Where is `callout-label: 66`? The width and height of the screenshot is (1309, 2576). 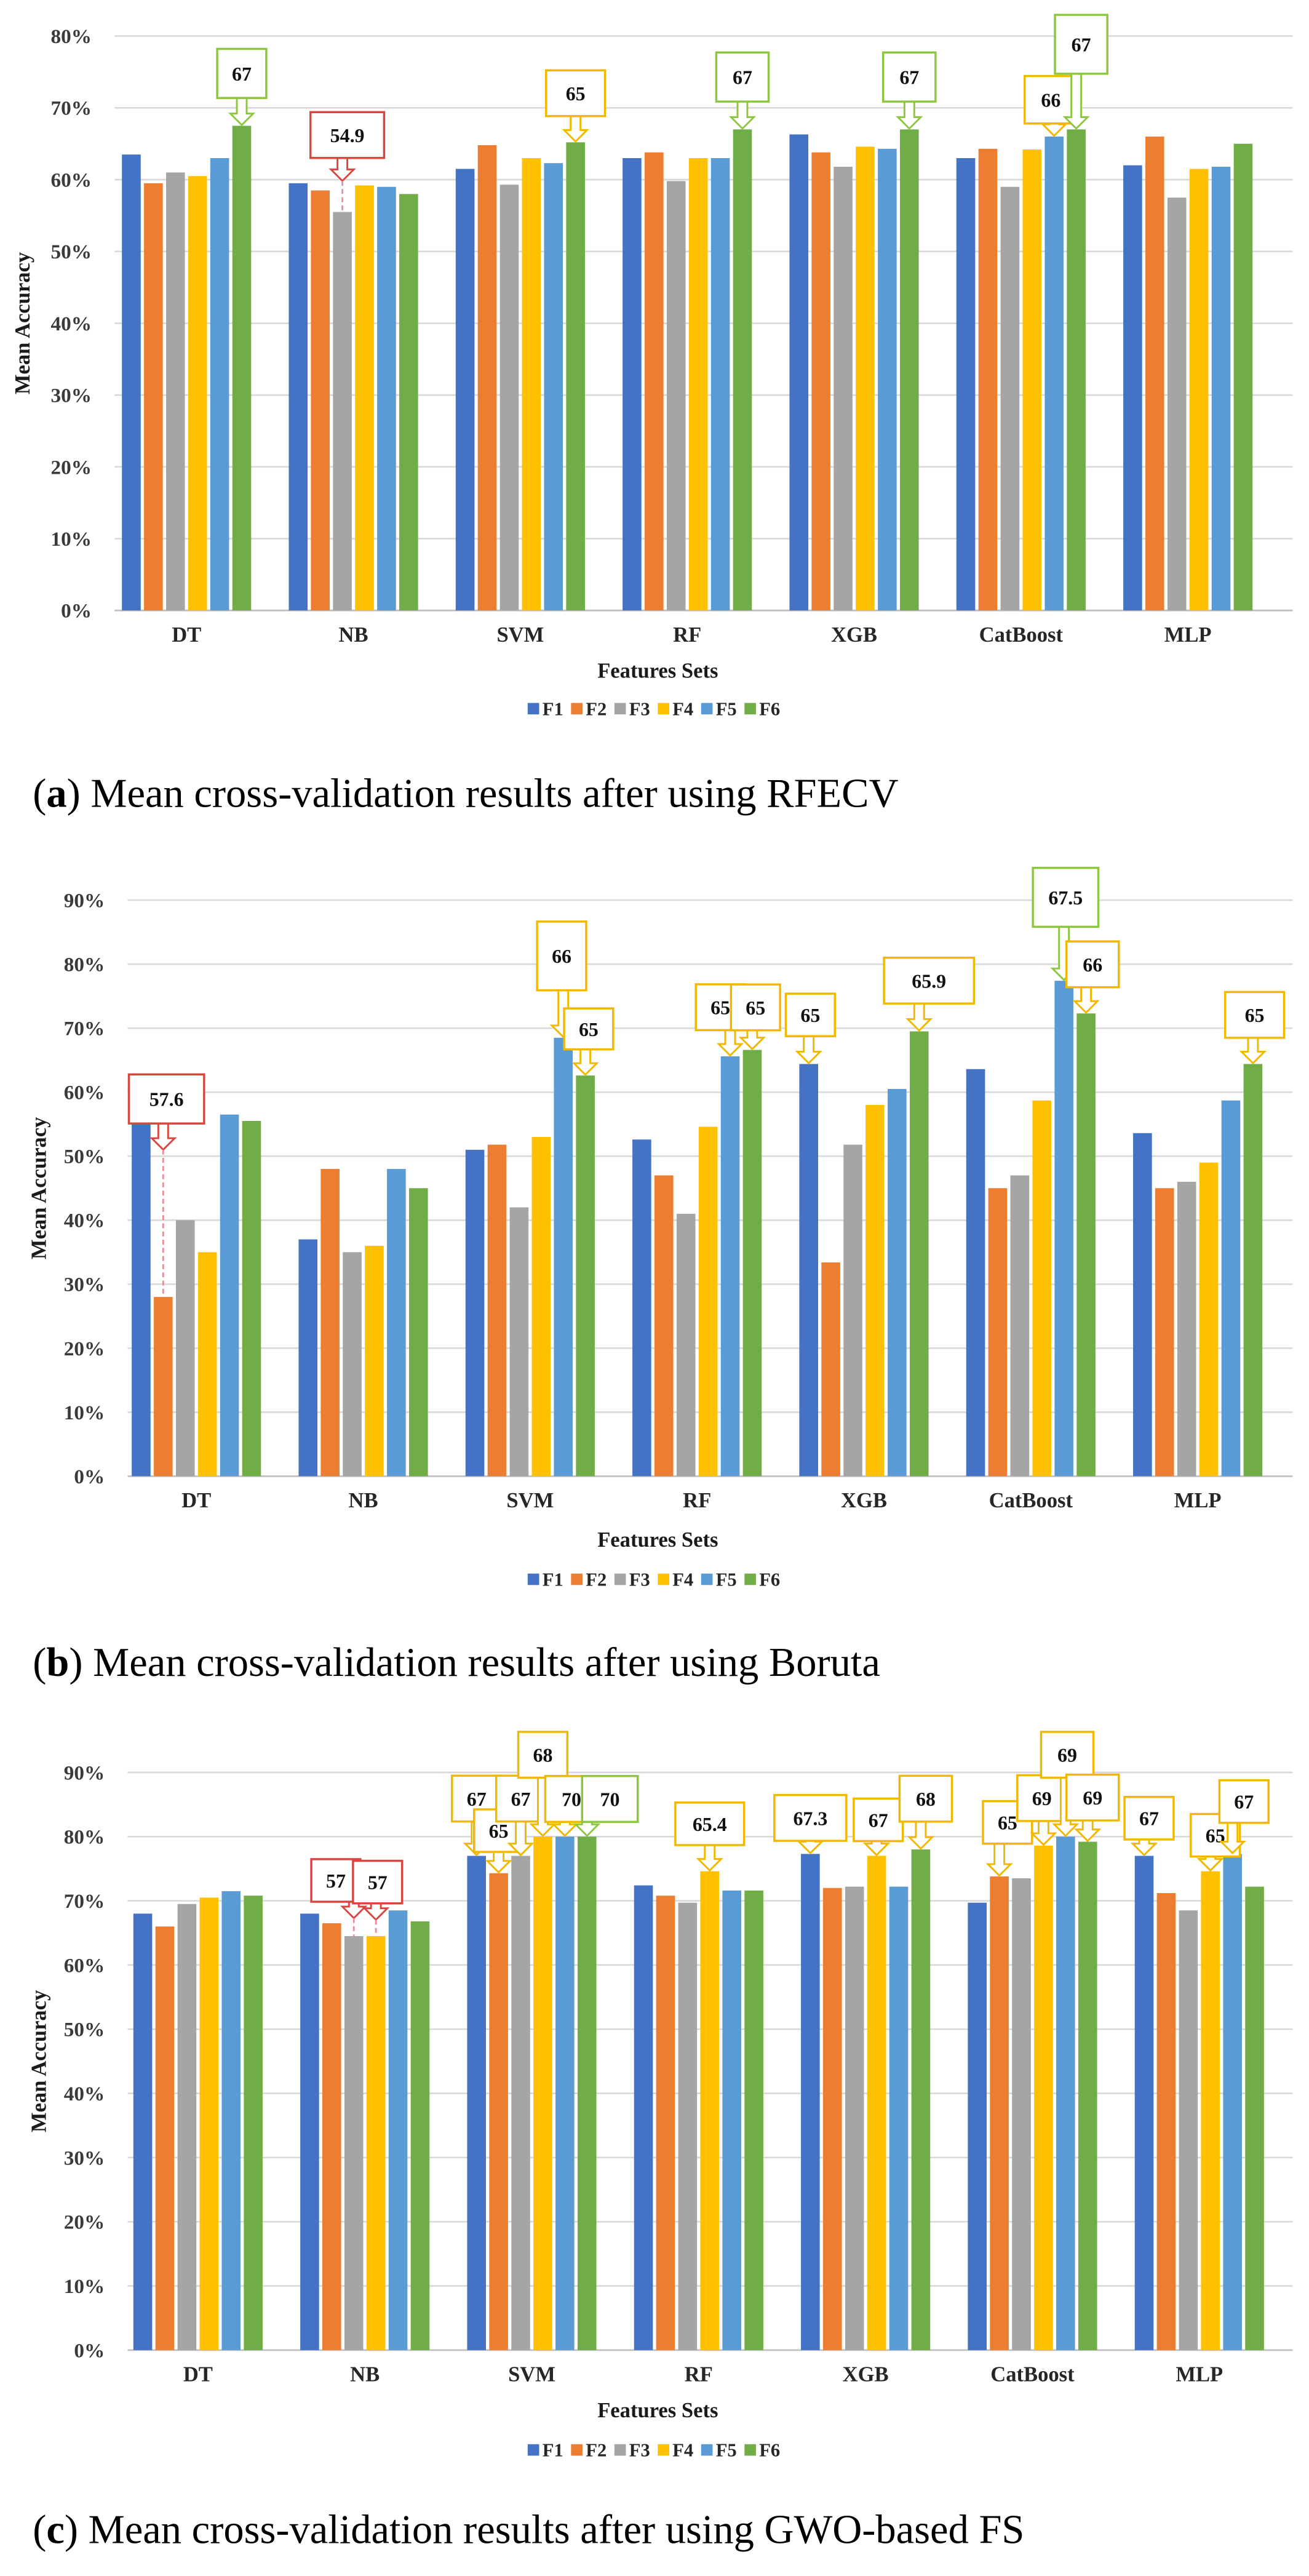 callout-label: 66 is located at coordinates (1050, 100).